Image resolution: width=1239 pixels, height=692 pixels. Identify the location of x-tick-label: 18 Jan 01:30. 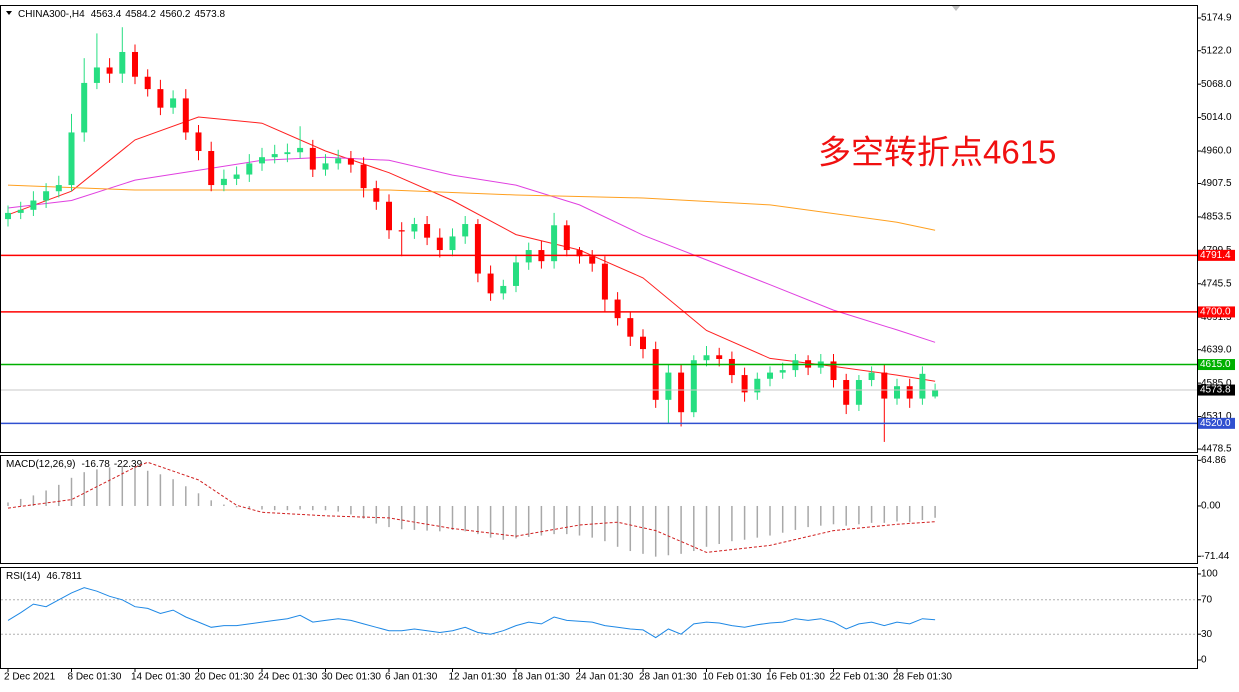
(541, 677).